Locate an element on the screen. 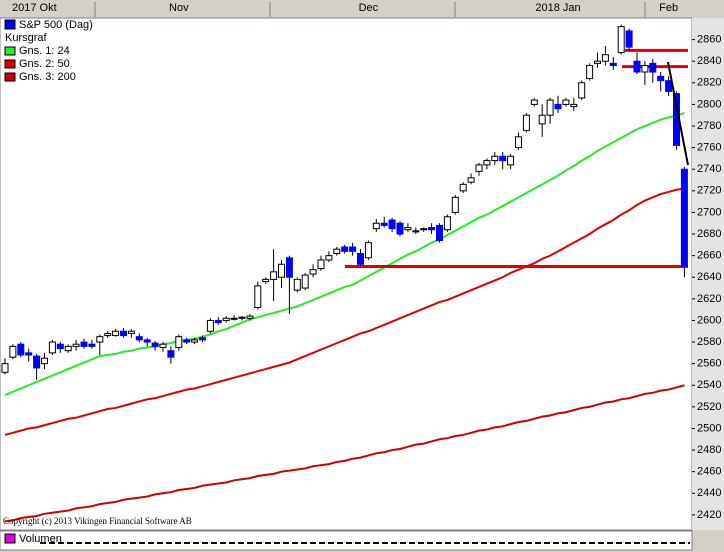  y-tick-label: 2680 is located at coordinates (709, 234).